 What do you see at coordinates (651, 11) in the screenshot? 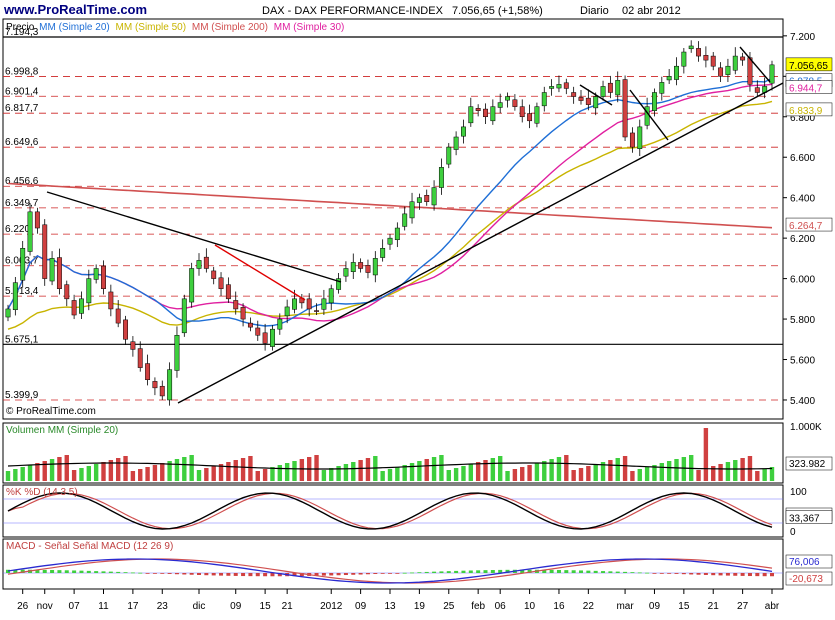
I see `date-label: 02 abr 2012` at bounding box center [651, 11].